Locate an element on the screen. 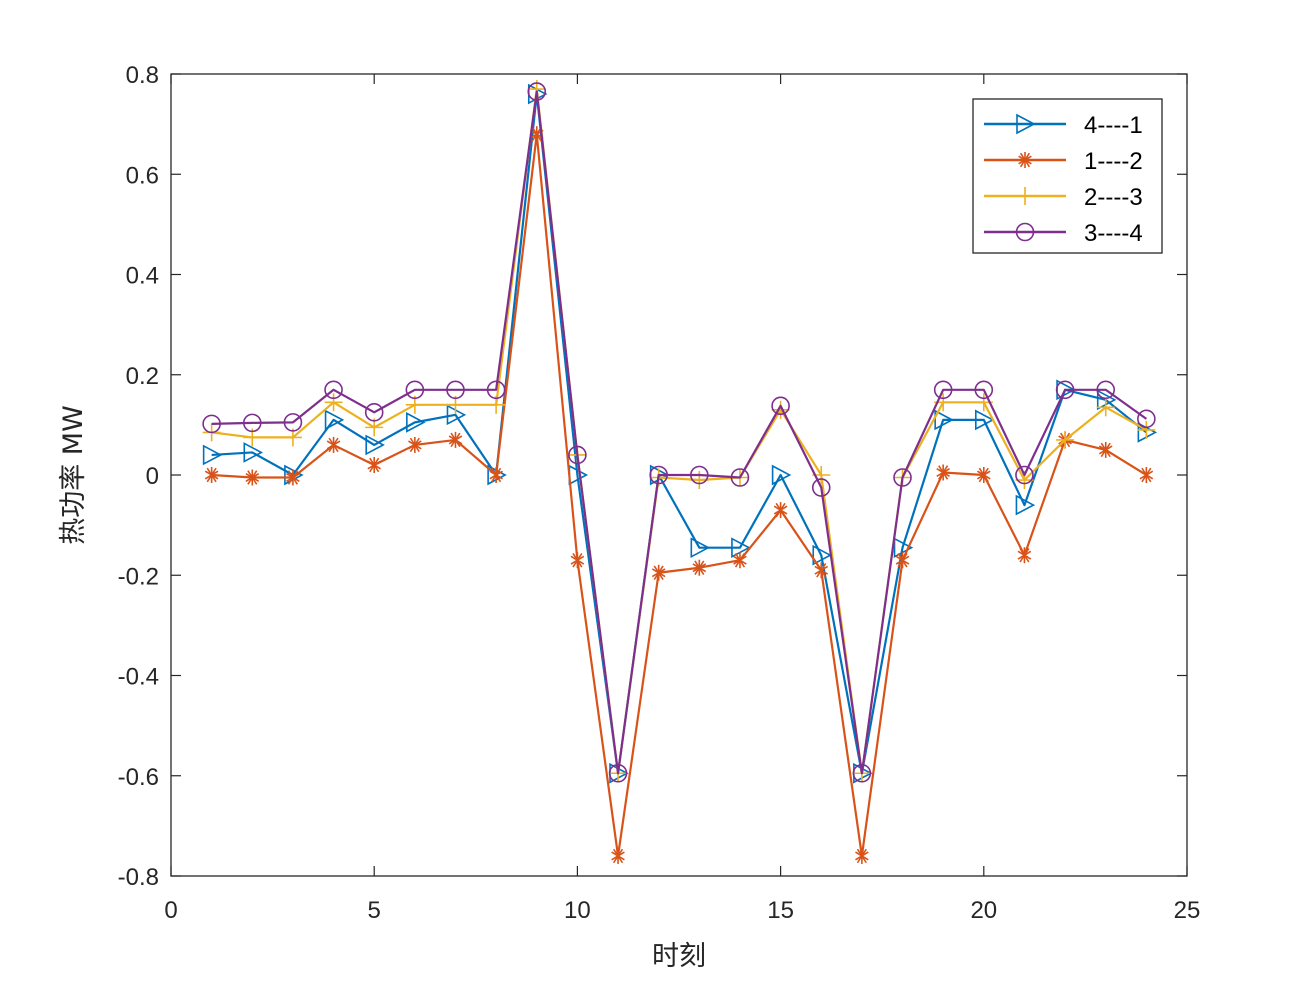 This screenshot has height=984, width=1313. legend-label: 3----4 is located at coordinates (1113, 233).